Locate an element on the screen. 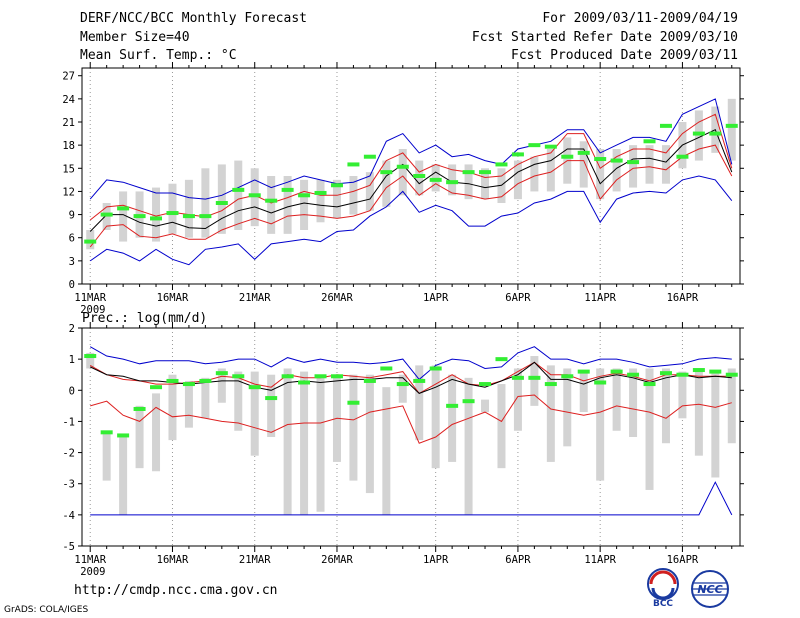 The image size is (800, 618). y-tick-label: 6 is located at coordinates (72, 239).